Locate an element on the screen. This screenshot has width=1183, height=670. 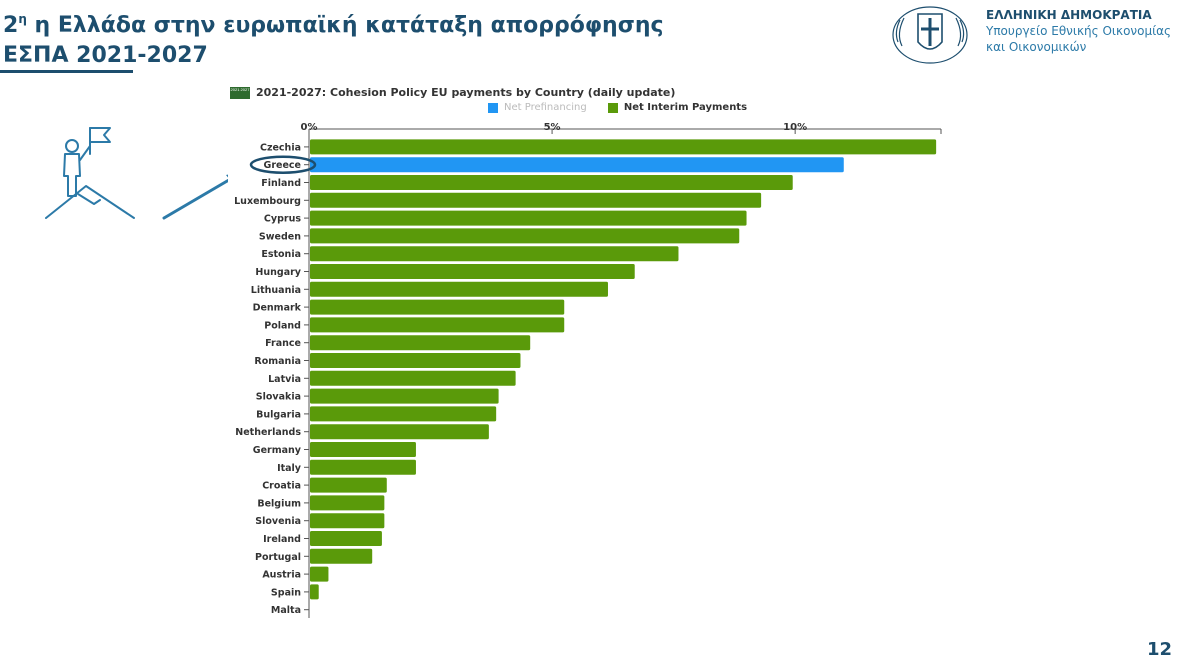
bar-spain is located at coordinates (314, 592).